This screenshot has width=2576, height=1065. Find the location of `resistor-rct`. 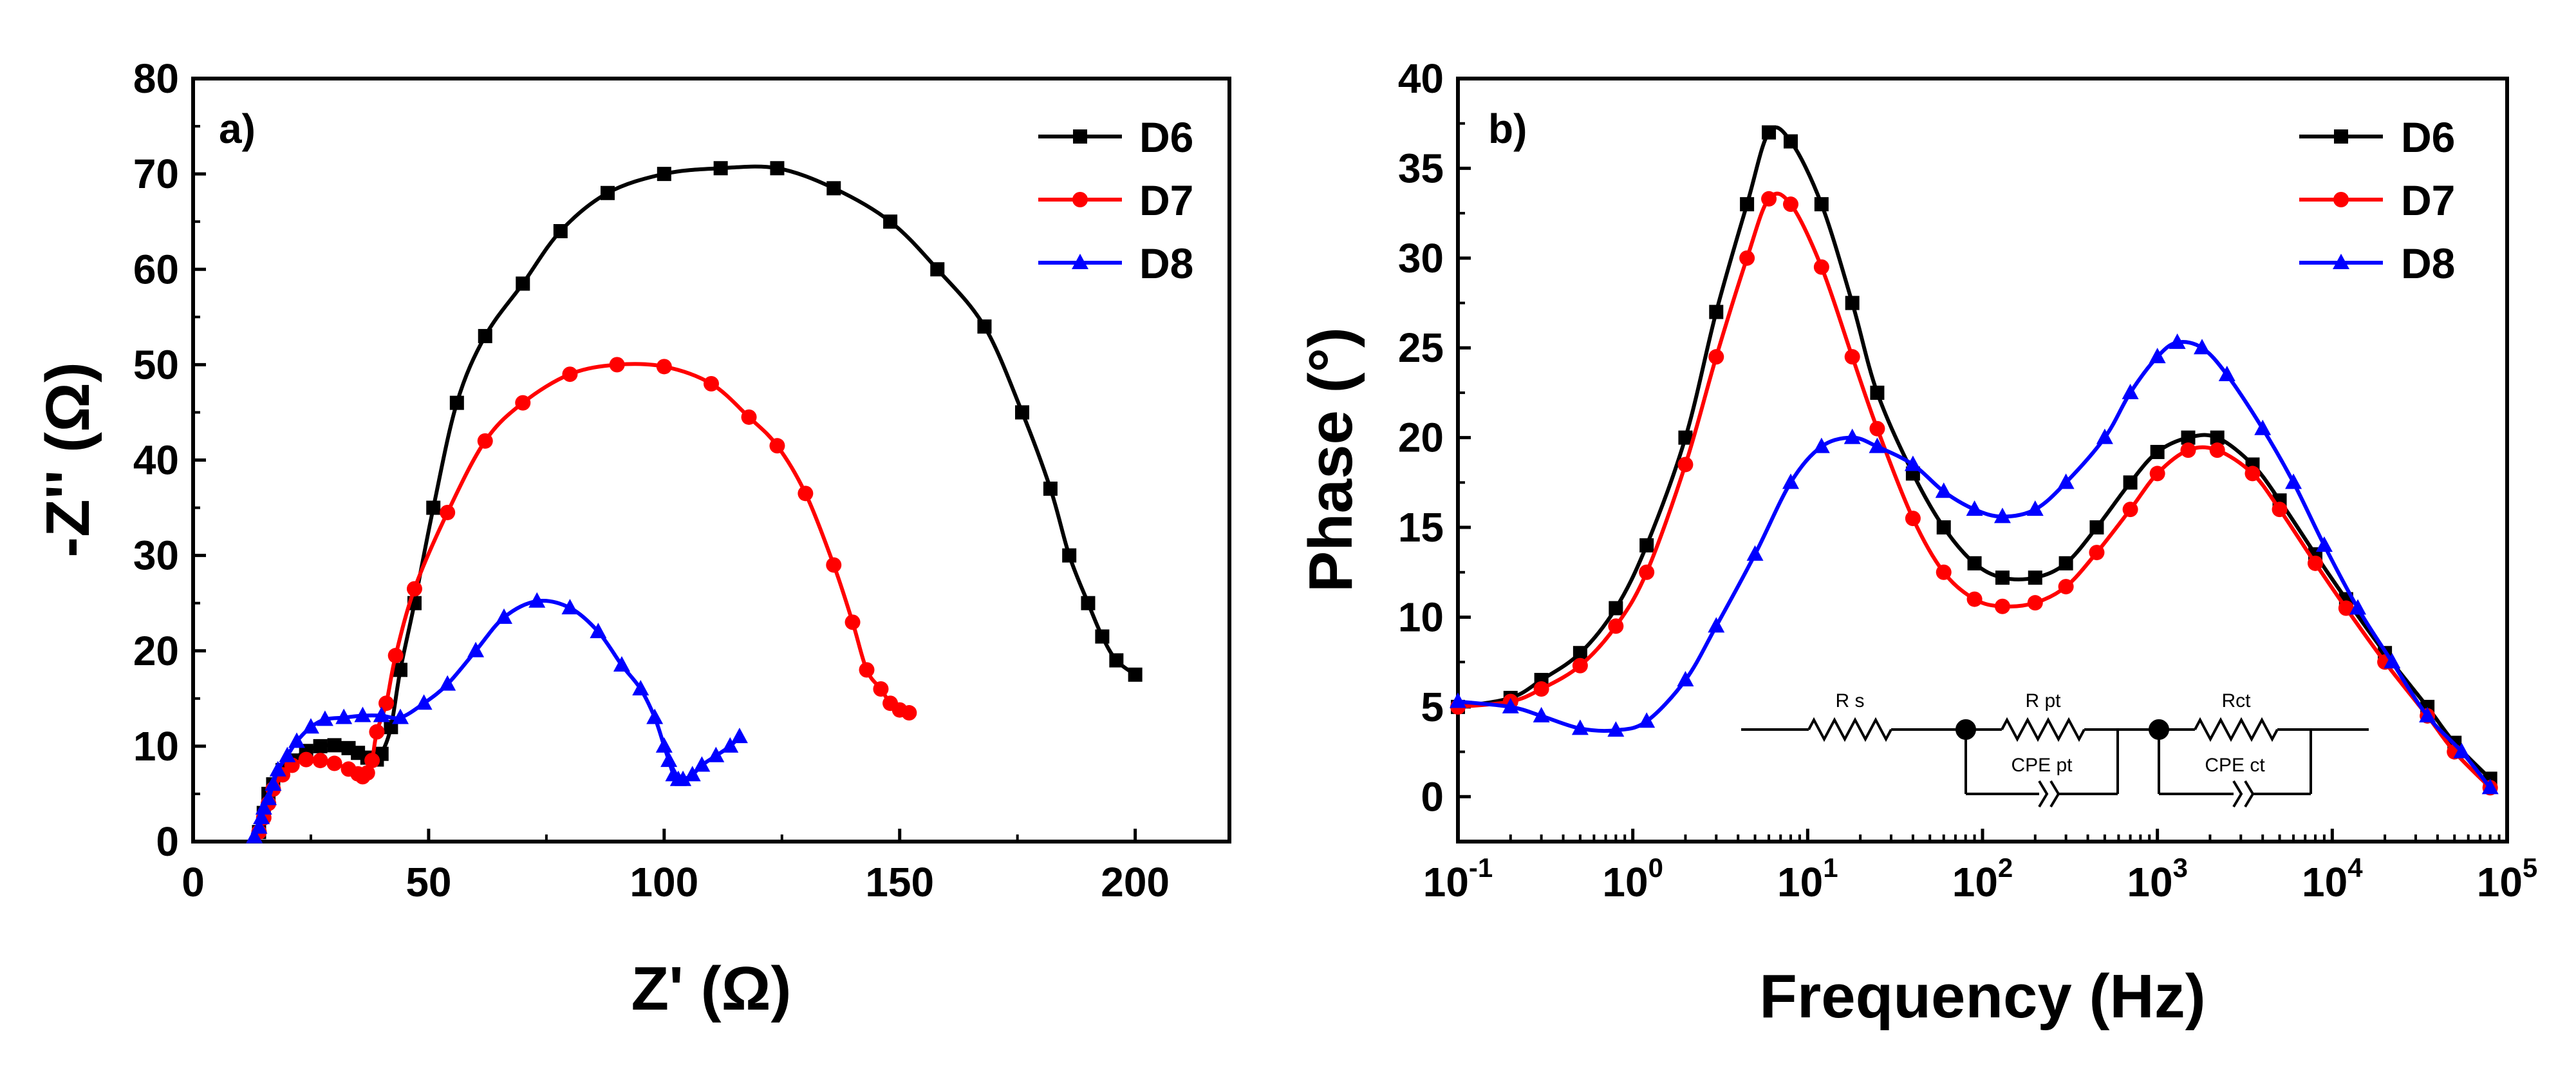

resistor-rct is located at coordinates (2236, 730).